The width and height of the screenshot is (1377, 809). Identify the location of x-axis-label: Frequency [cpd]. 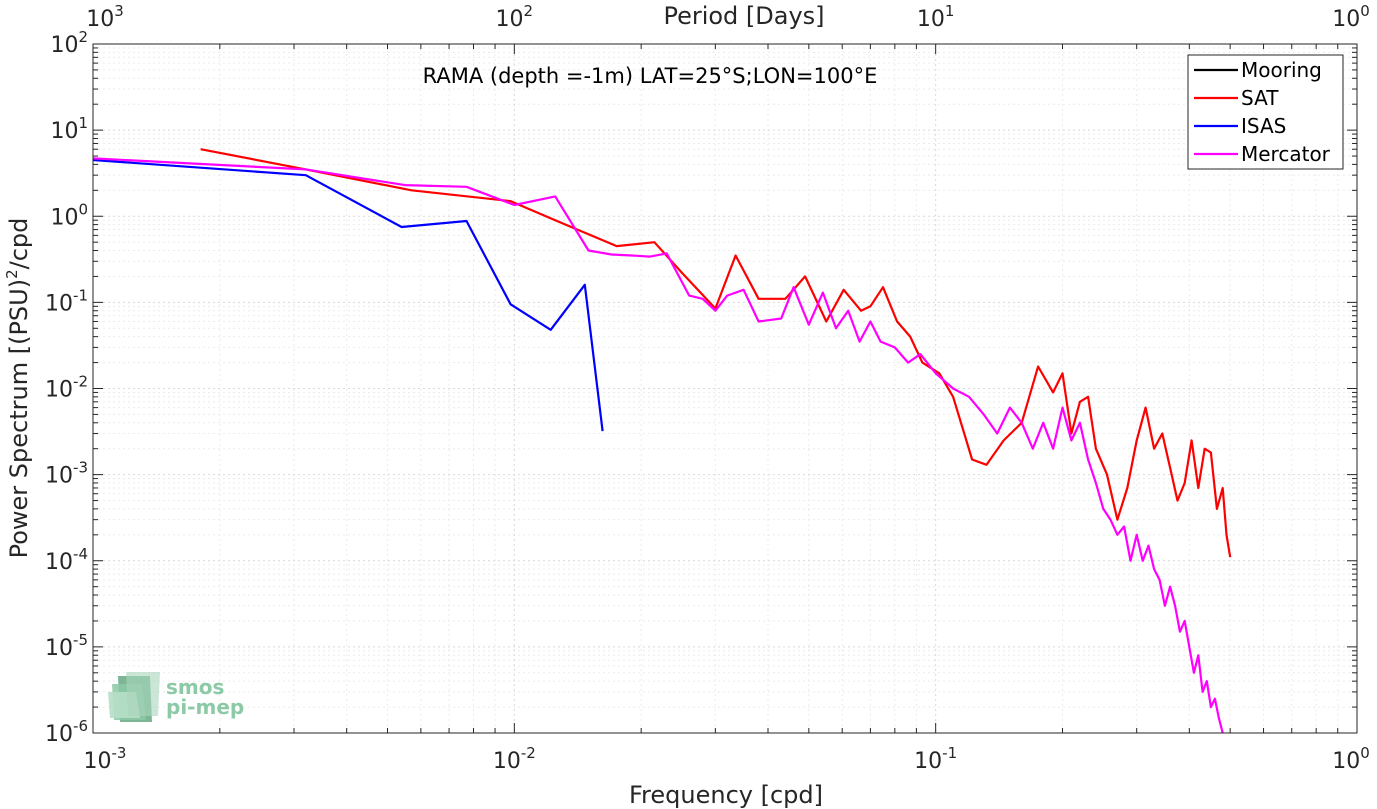
(726, 795).